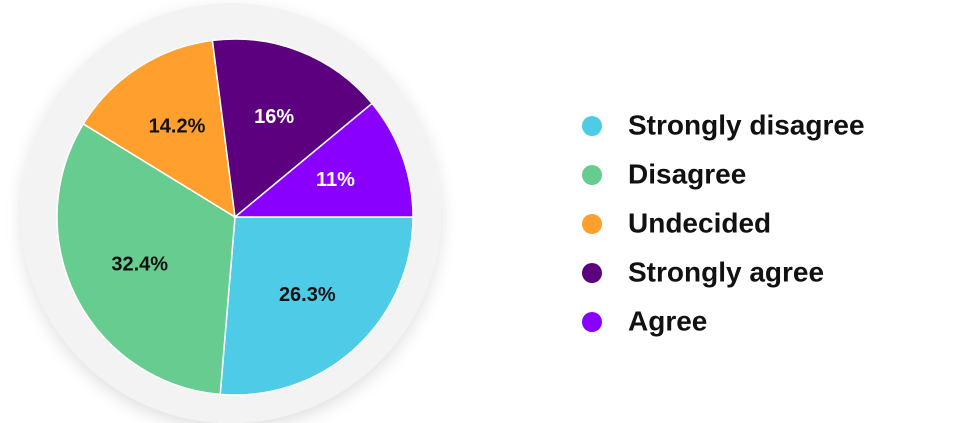 The image size is (957, 423). Describe the element at coordinates (667, 320) in the screenshot. I see `legend-label: Agree` at that location.